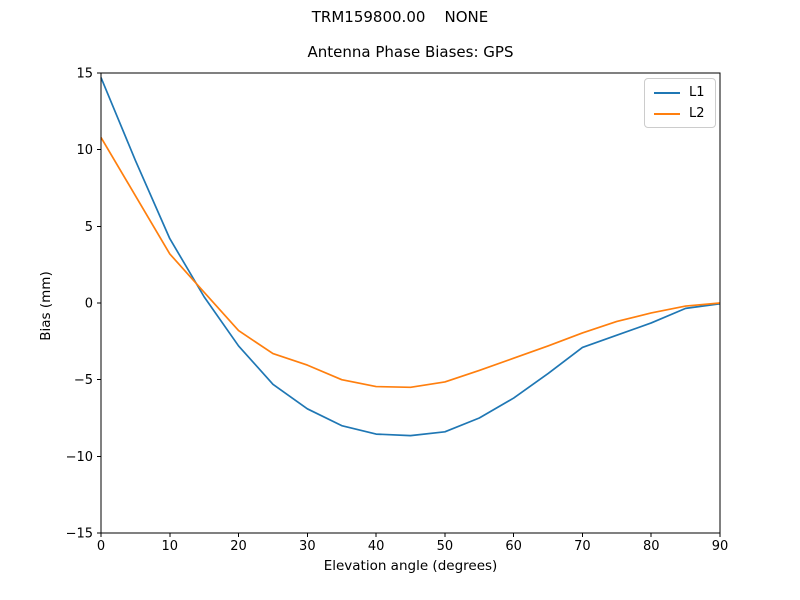 Image resolution: width=800 pixels, height=600 pixels. What do you see at coordinates (400, 17) in the screenshot?
I see `figure-suptitle: TRM159800.00 NONE` at bounding box center [400, 17].